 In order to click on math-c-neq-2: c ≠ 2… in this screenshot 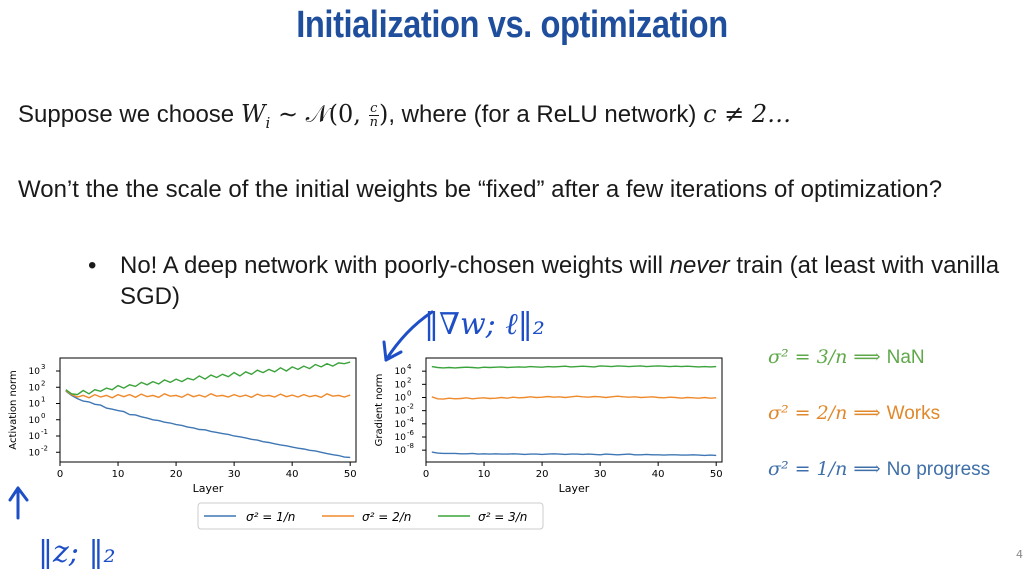, I will do `click(747, 114)`.